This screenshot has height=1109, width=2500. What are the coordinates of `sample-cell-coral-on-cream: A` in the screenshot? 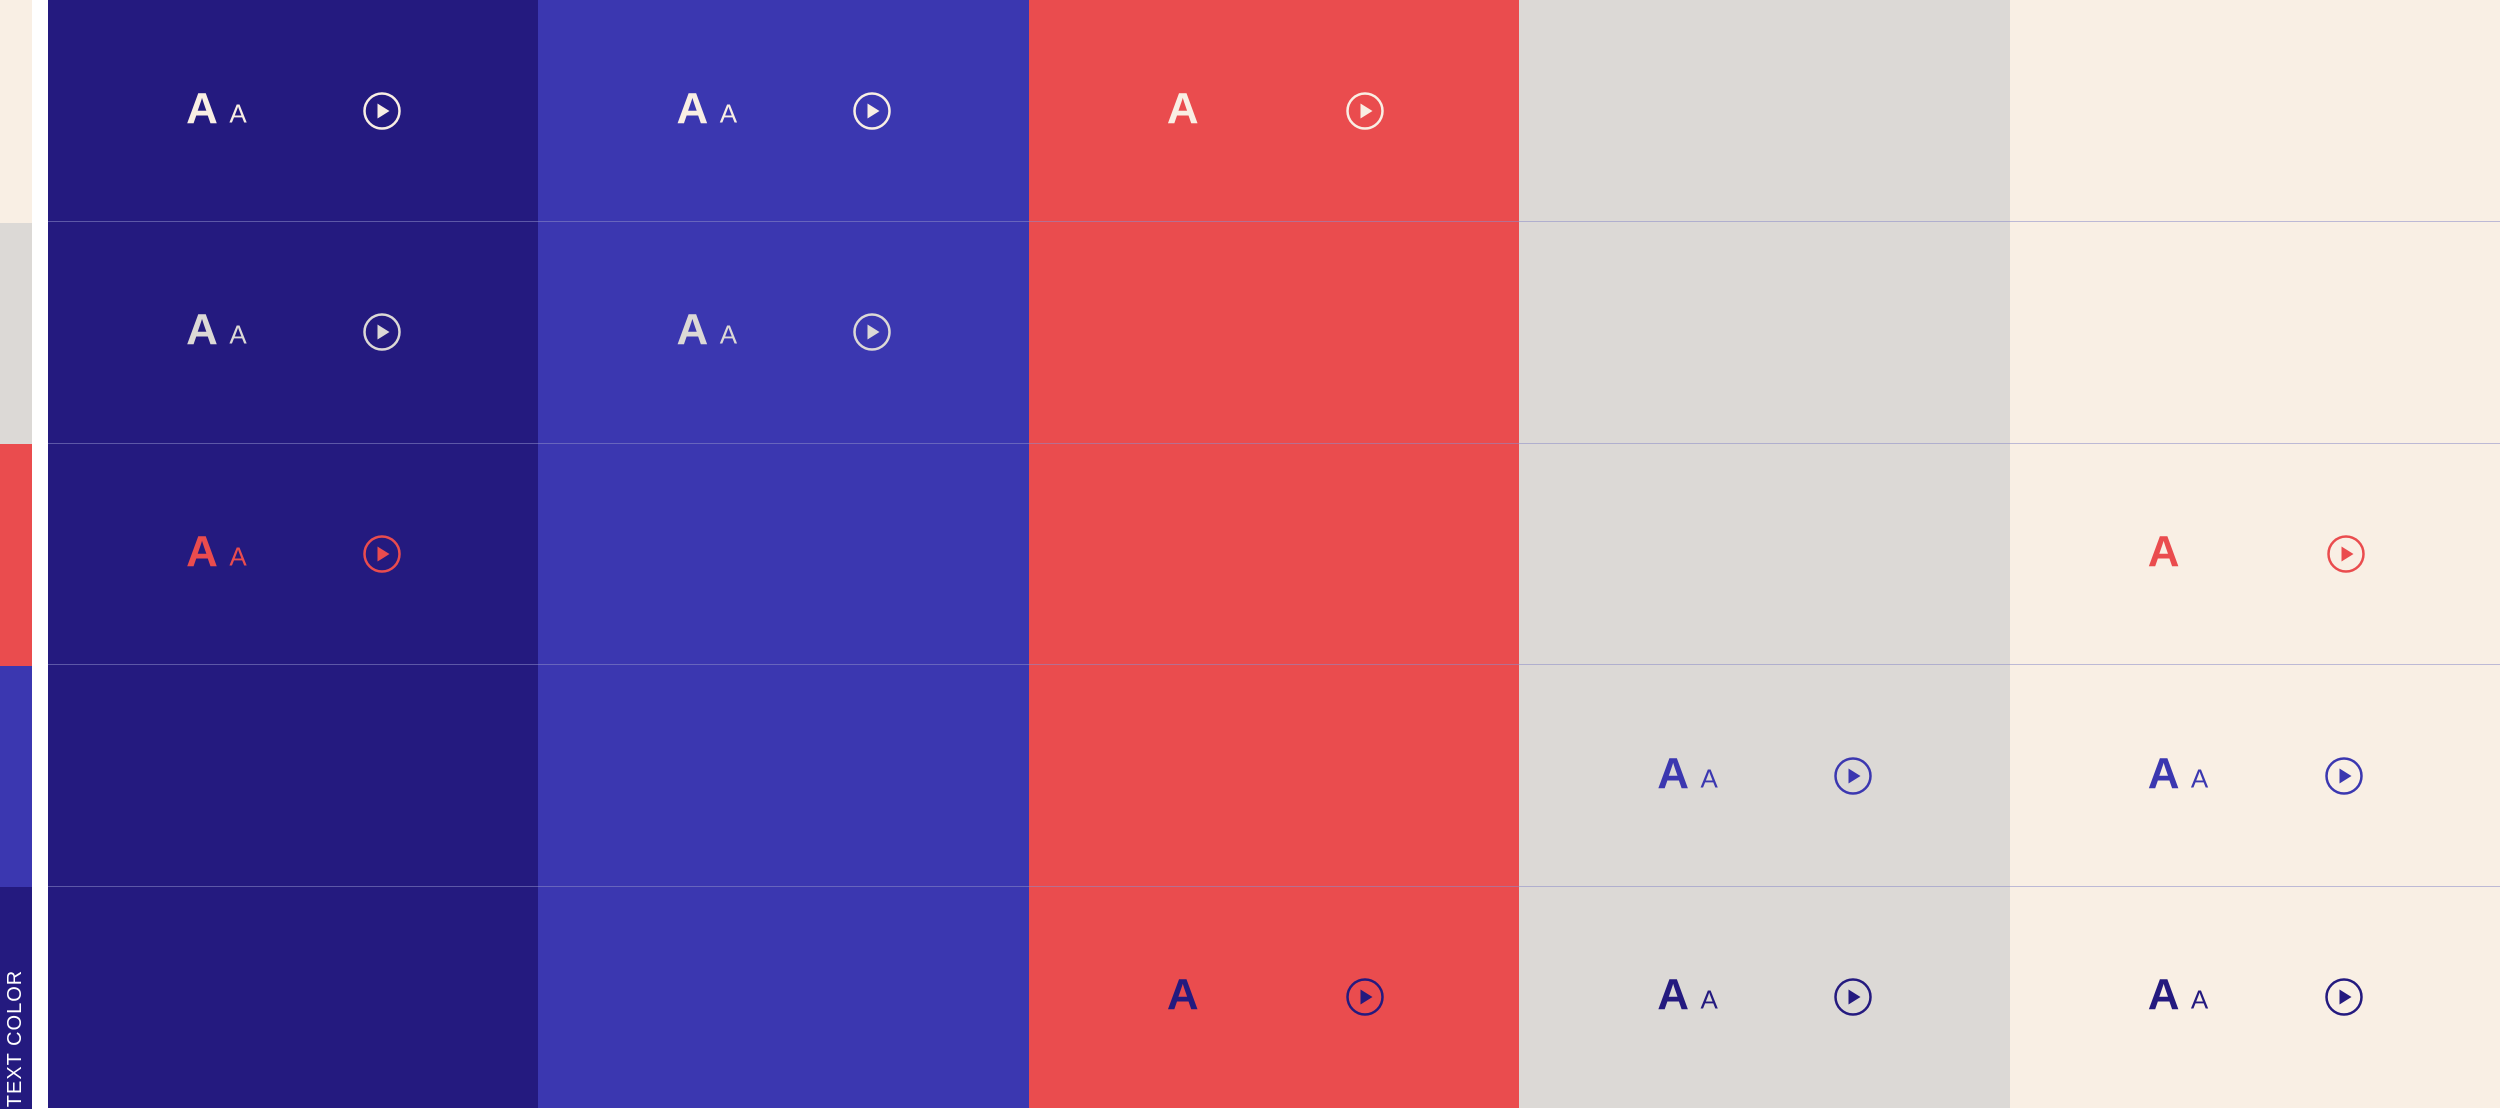 It's located at (2255, 554).